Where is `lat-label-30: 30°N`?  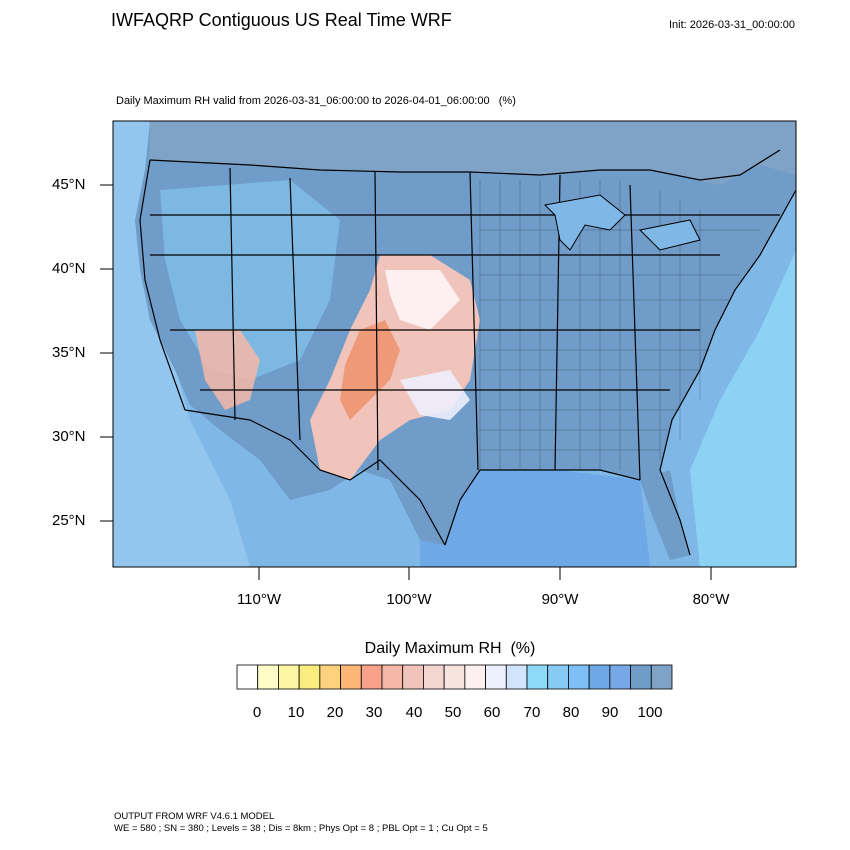 lat-label-30: 30°N is located at coordinates (69, 436).